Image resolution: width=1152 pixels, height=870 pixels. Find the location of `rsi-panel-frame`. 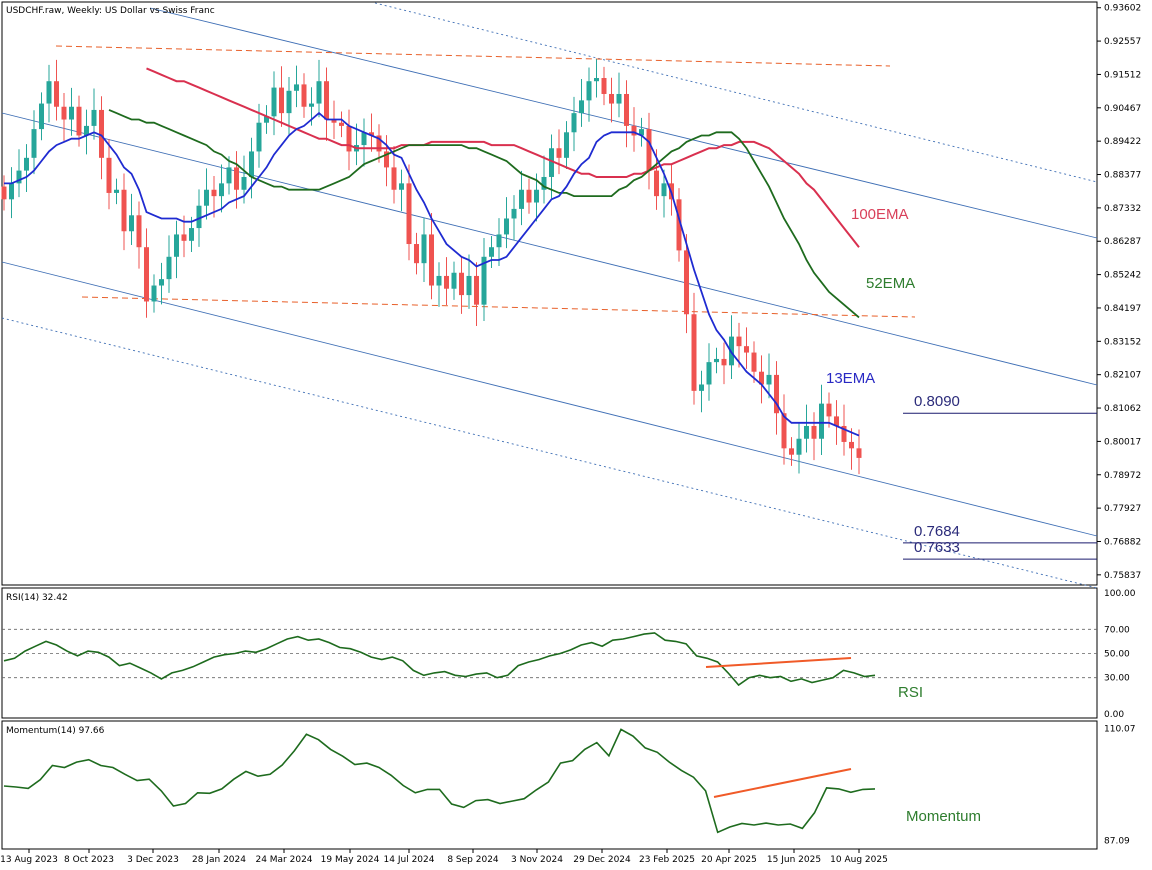

rsi-panel-frame is located at coordinates (549, 653).